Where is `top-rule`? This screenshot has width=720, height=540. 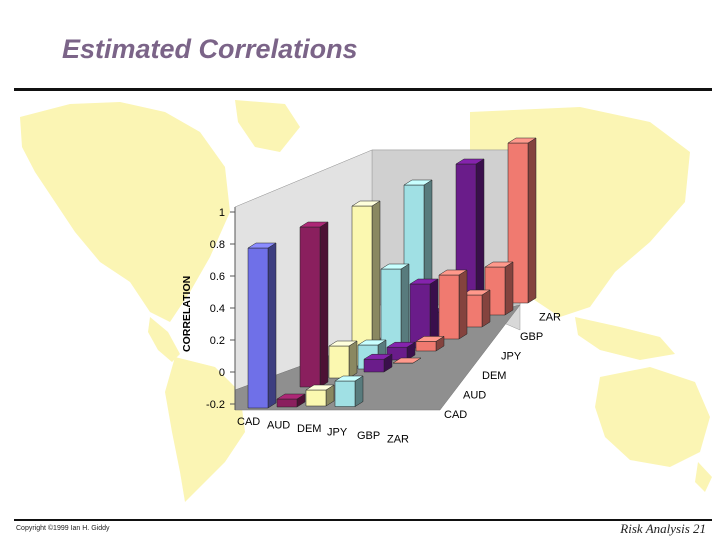 top-rule is located at coordinates (363, 89).